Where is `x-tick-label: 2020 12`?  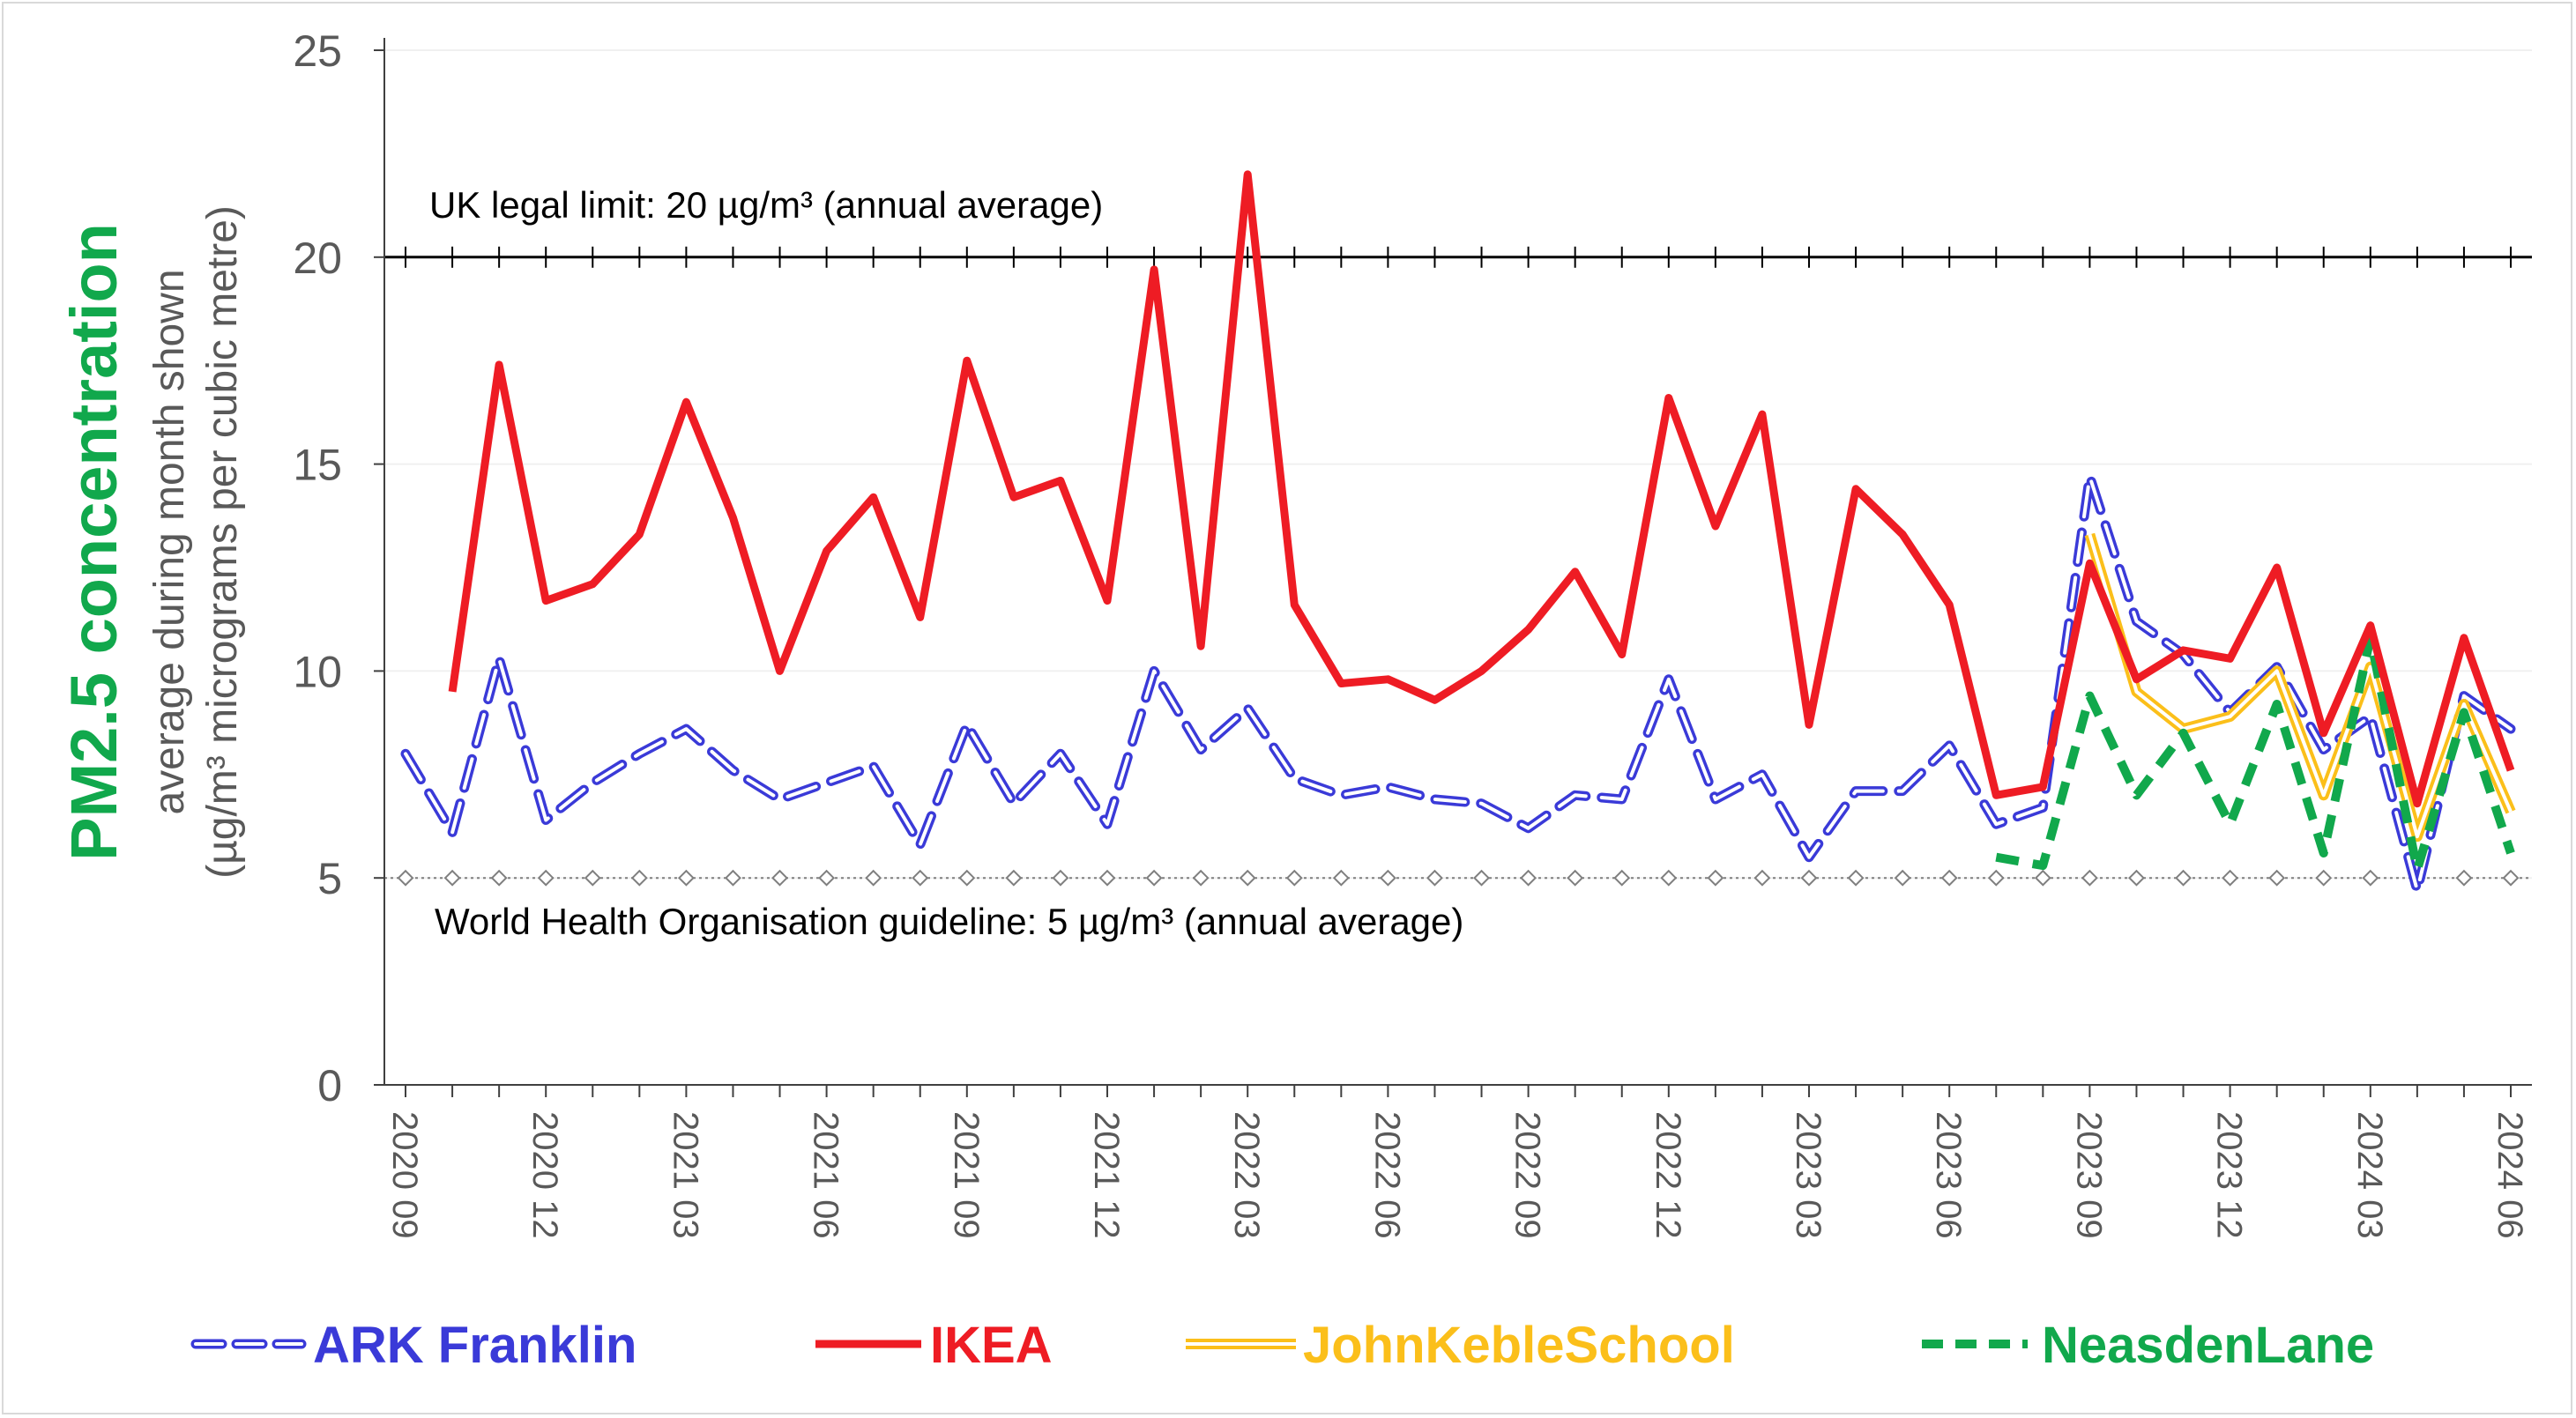 x-tick-label: 2020 12 is located at coordinates (544, 1175).